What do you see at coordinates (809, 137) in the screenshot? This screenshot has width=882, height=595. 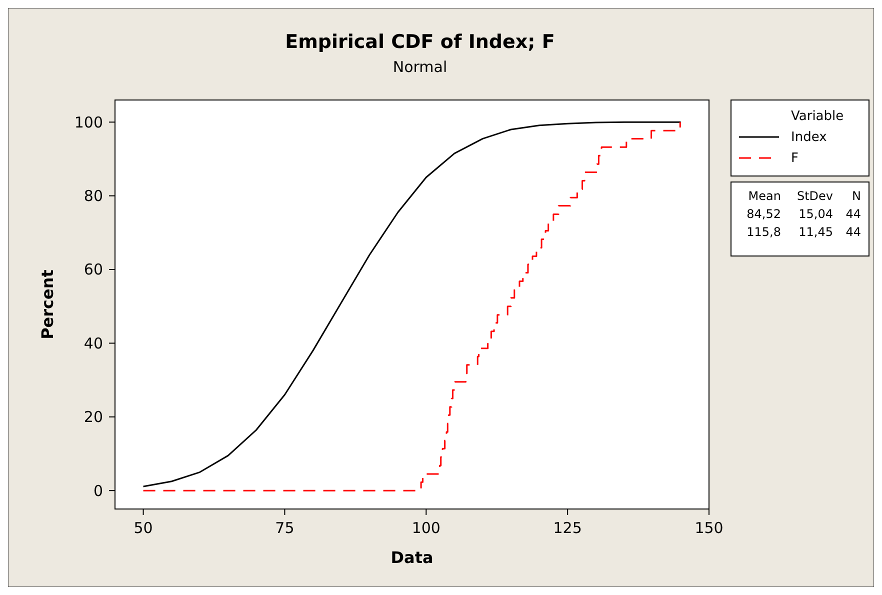 I see `legend-label: Index` at bounding box center [809, 137].